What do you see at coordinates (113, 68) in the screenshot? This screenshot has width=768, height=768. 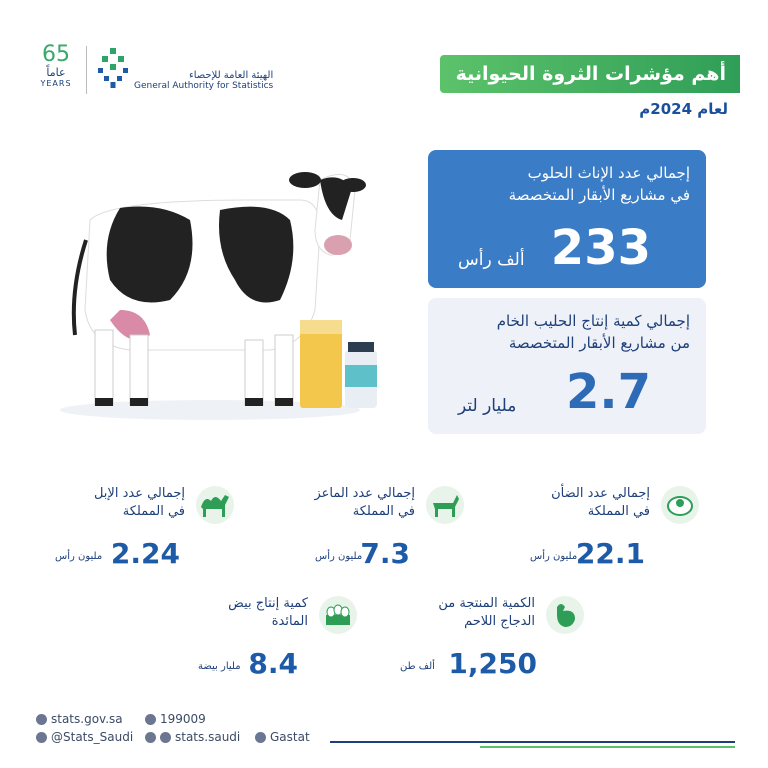 I see `logo-mark` at bounding box center [113, 68].